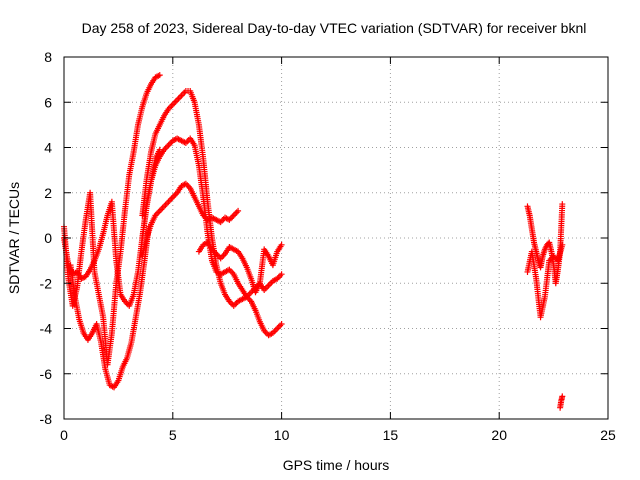 This screenshot has height=480, width=640. What do you see at coordinates (46, 283) in the screenshot?
I see `y-tick-label: -2` at bounding box center [46, 283].